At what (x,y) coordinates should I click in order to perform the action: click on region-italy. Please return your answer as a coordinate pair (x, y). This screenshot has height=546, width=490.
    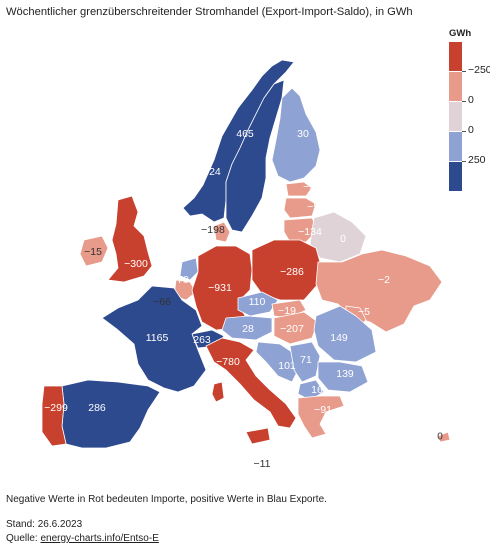
    Looking at the image, I should click on (251, 383).